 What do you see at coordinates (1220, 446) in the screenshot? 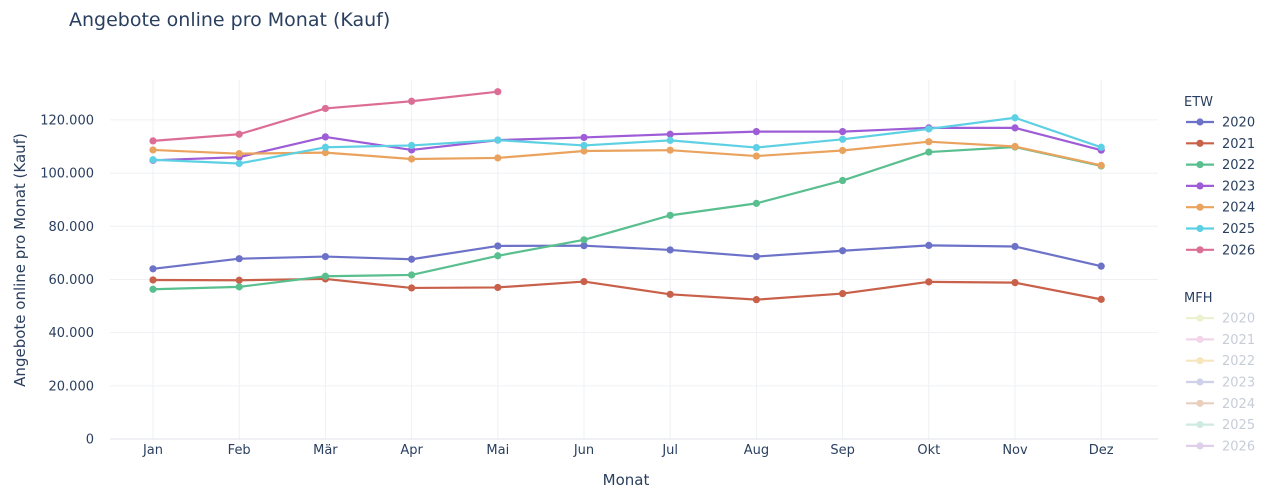
I see `legend-item-mfh-2026: 2026` at bounding box center [1220, 446].